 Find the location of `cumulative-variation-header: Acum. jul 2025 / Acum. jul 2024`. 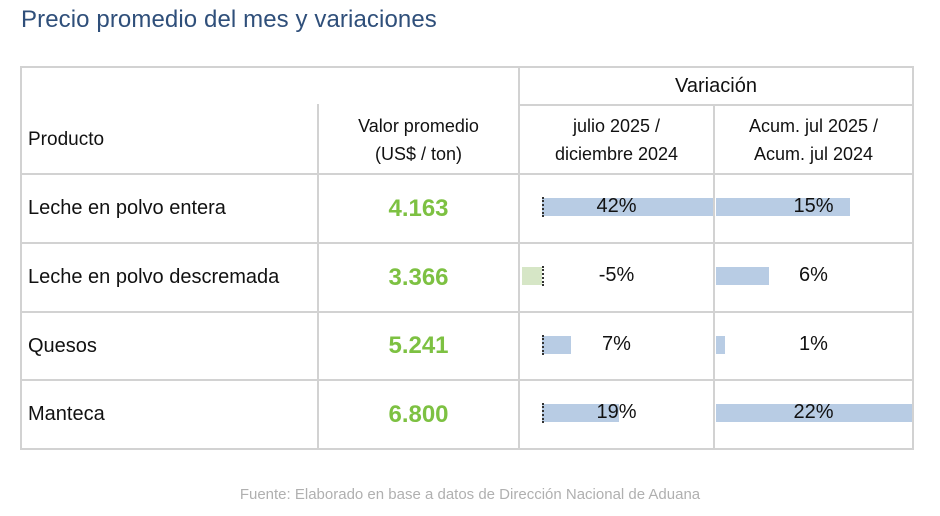

cumulative-variation-header: Acum. jul 2025 / Acum. jul 2024 is located at coordinates (813, 139).